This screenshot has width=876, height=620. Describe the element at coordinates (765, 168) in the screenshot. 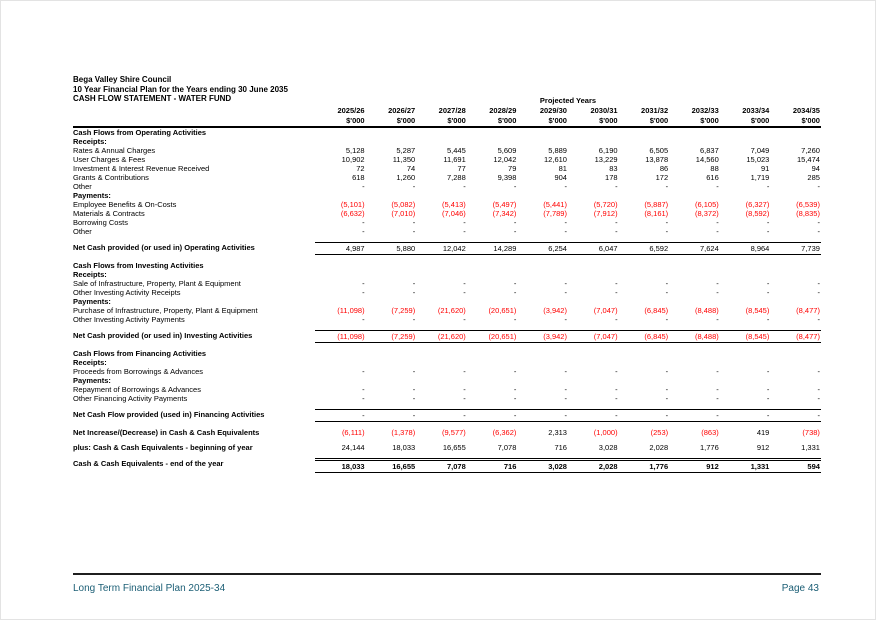

I see `value-cell: 91` at that location.